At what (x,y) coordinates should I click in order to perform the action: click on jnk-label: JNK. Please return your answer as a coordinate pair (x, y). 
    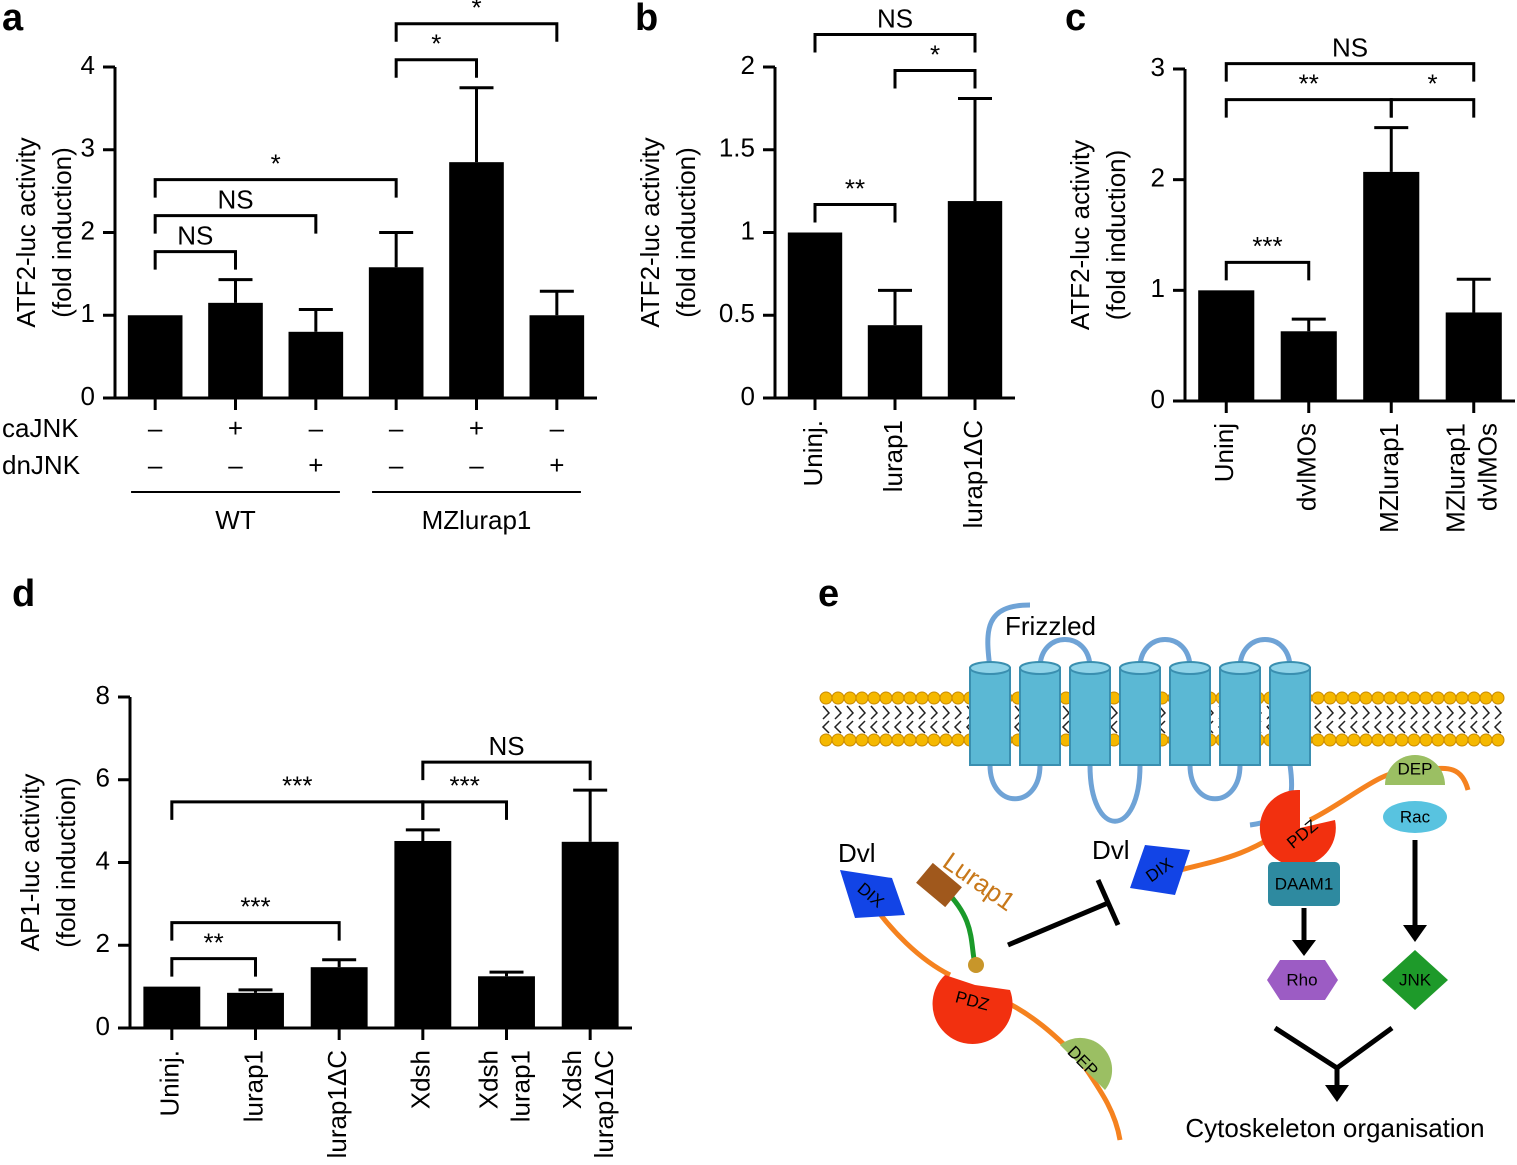
    Looking at the image, I should click on (1415, 979).